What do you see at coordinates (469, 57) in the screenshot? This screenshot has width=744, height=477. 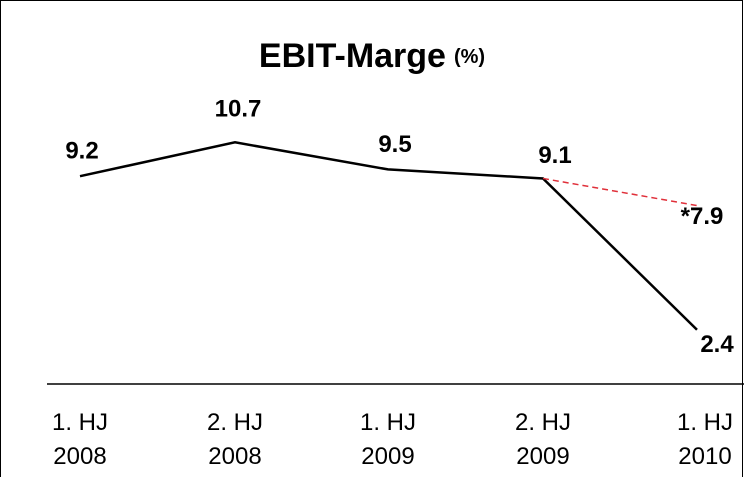 I see `title-unit: (%)` at bounding box center [469, 57].